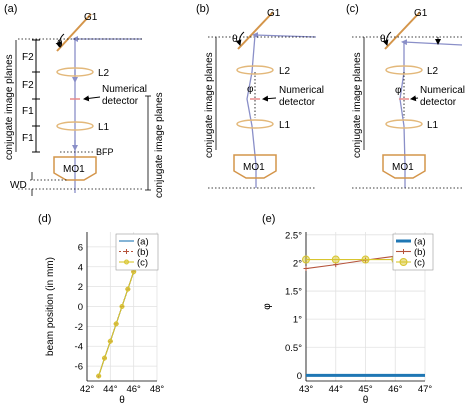  I want to click on f1-label-upper: F1, so click(28, 111).